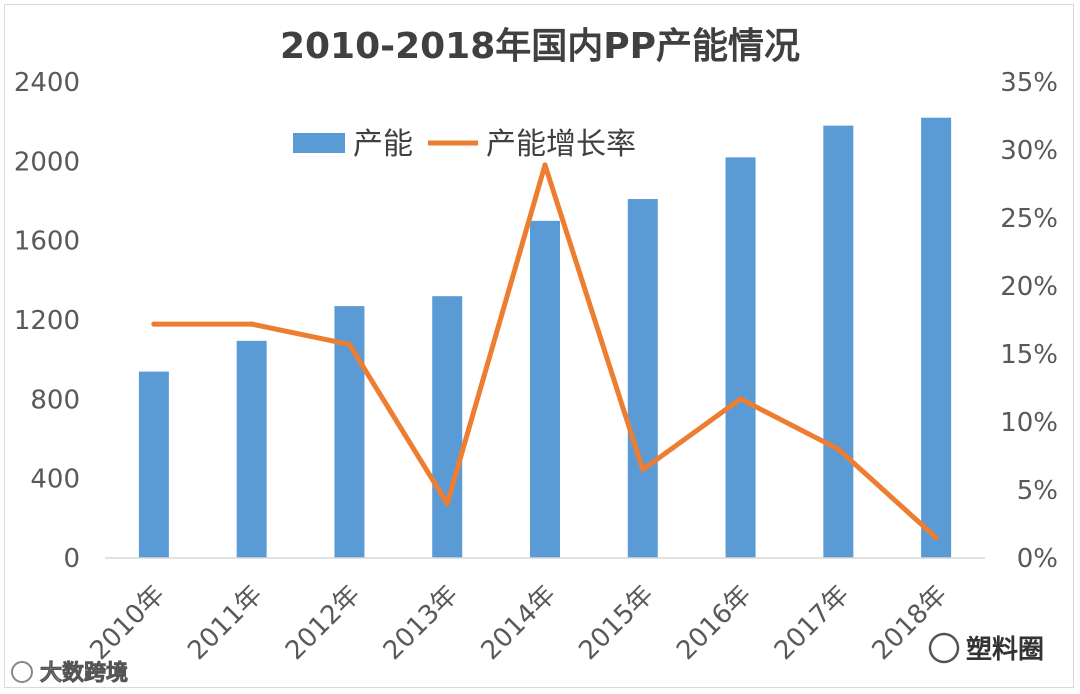  Describe the element at coordinates (22, 672) in the screenshot. I see `weibo-logo-icon` at that location.